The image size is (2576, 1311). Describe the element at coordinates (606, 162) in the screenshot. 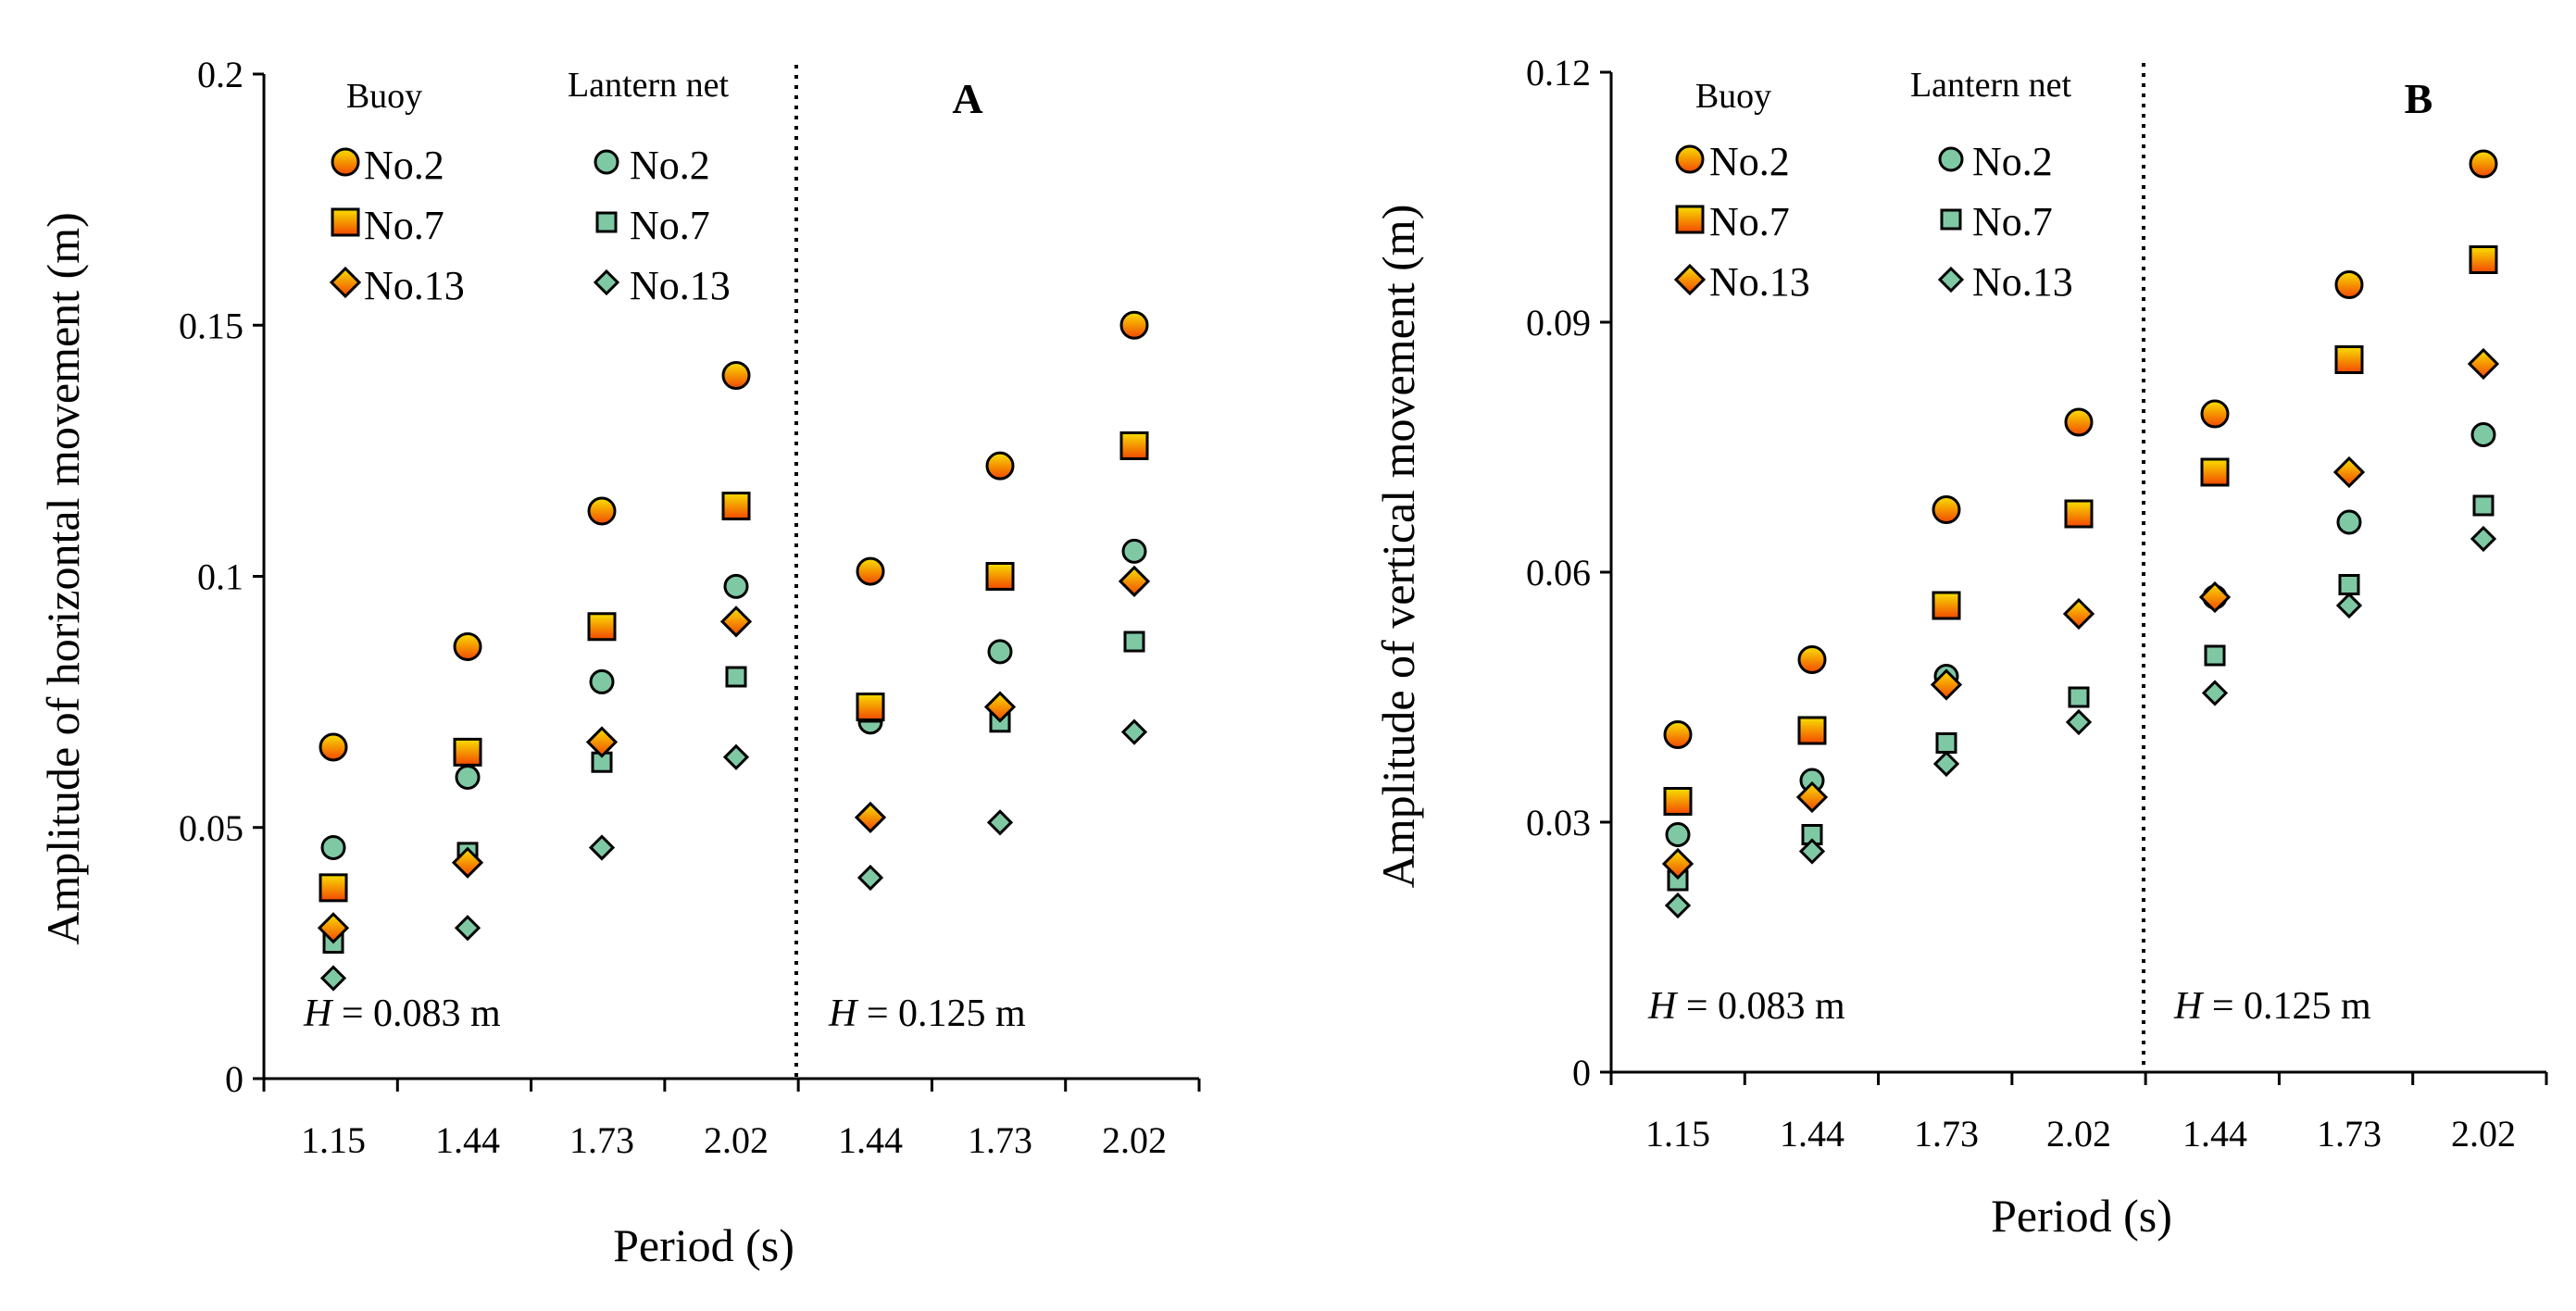

I see `panel-a-legend-marker-lantern-circle` at that location.